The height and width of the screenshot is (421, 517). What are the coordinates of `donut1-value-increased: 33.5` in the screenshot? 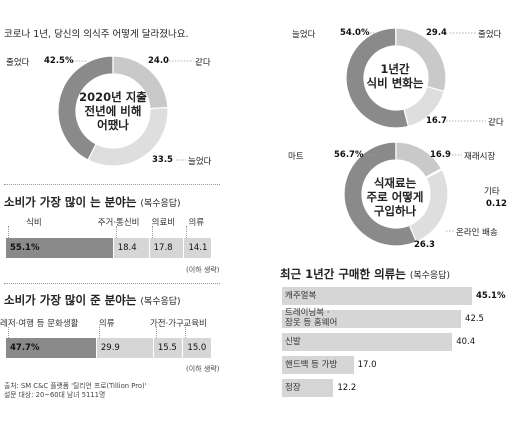 It's located at (162, 160).